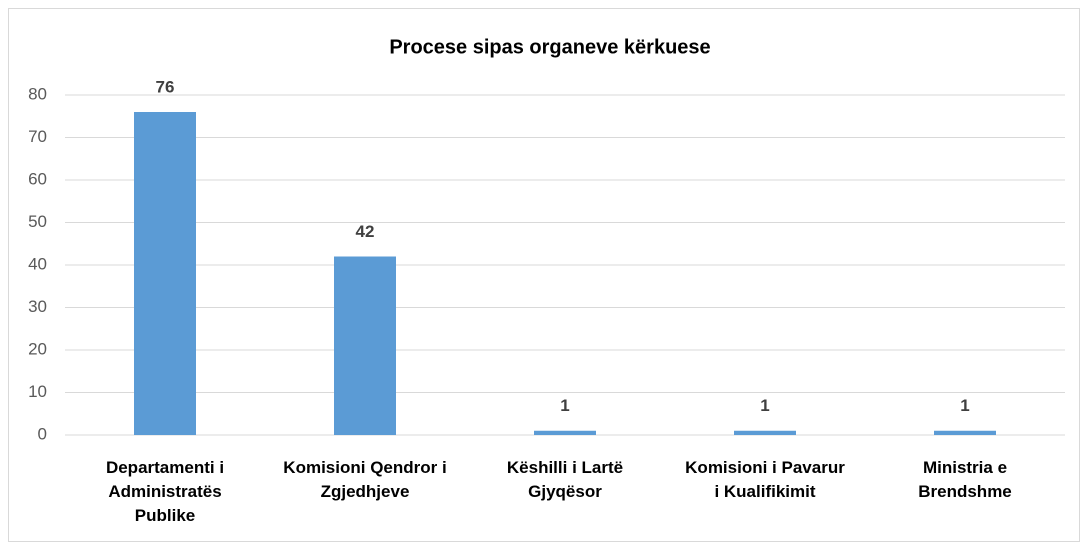  I want to click on x-tick-label: Komisioni i Pavarur i Kualifikimit, so click(765, 479).